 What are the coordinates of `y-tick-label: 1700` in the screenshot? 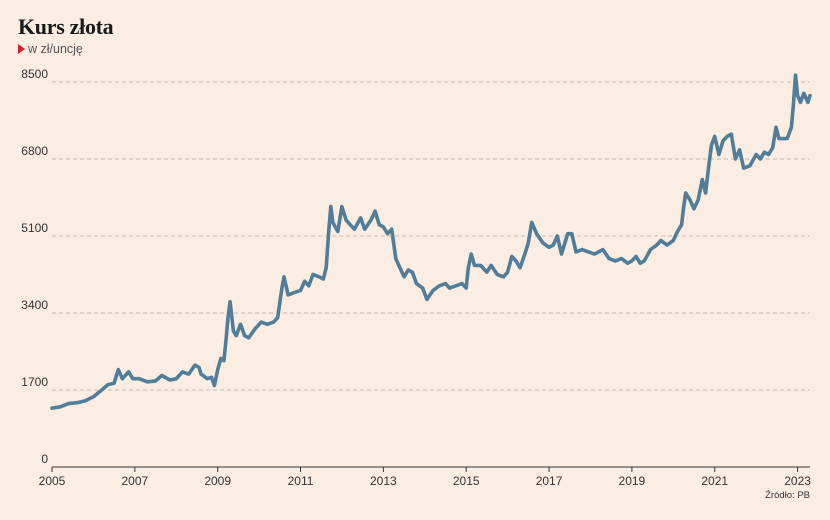 It's located at (34, 382).